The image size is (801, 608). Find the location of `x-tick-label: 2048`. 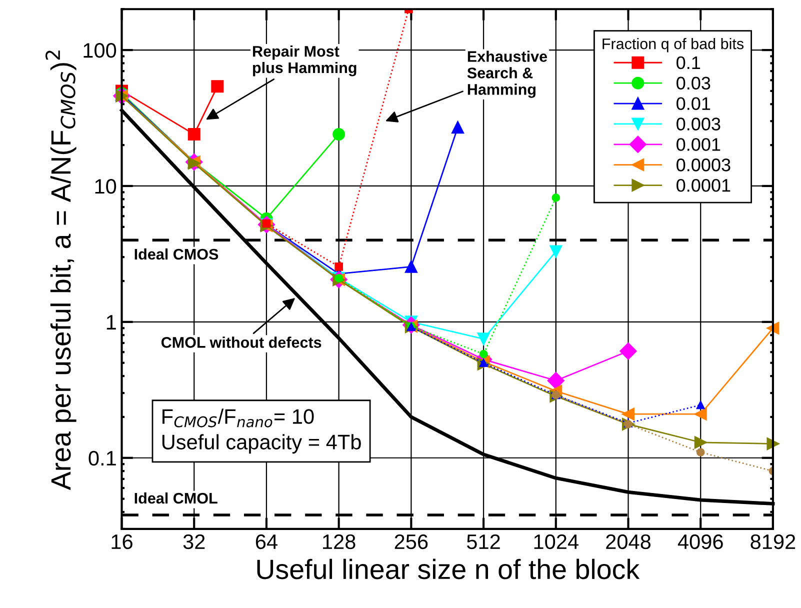

x-tick-label: 2048 is located at coordinates (628, 542).